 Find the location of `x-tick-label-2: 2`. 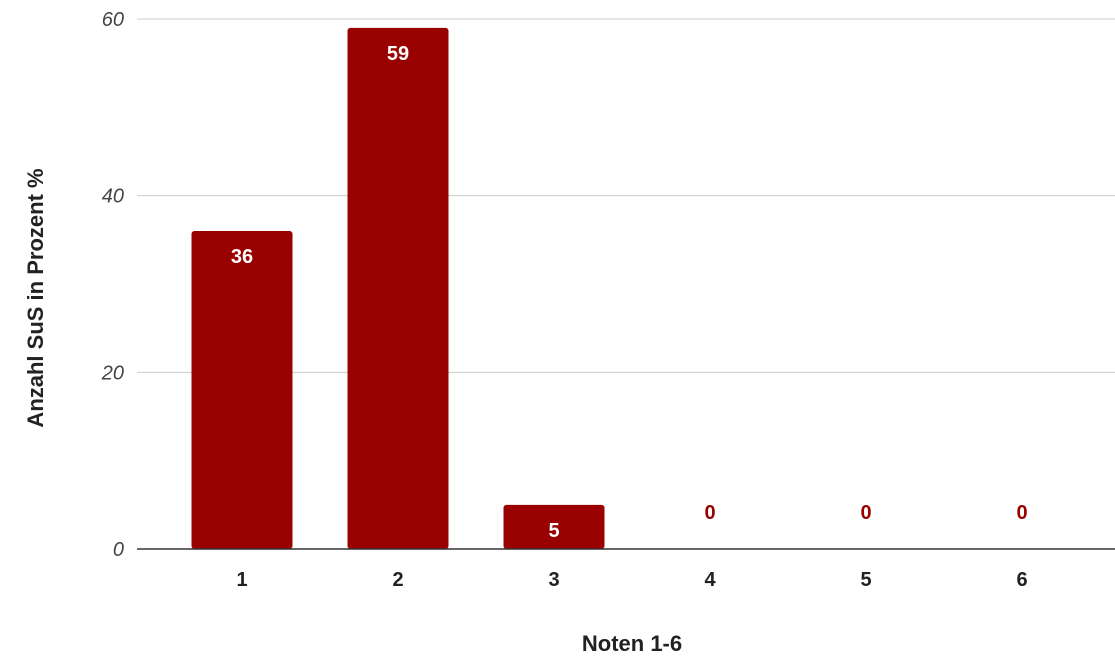

x-tick-label-2: 2 is located at coordinates (397, 580).